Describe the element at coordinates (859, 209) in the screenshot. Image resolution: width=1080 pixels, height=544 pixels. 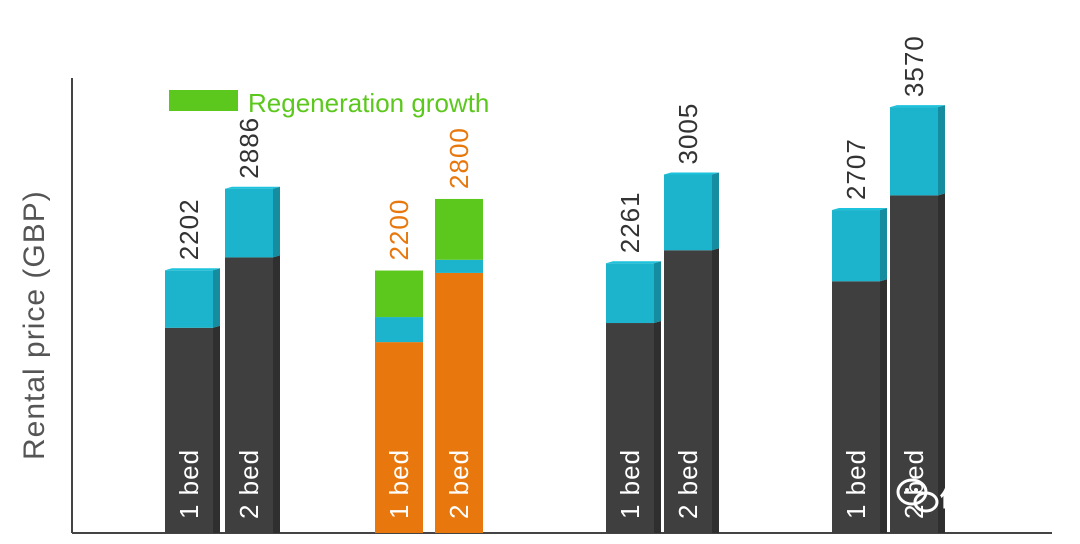
I see `bar-top-group-4-1-bed` at that location.